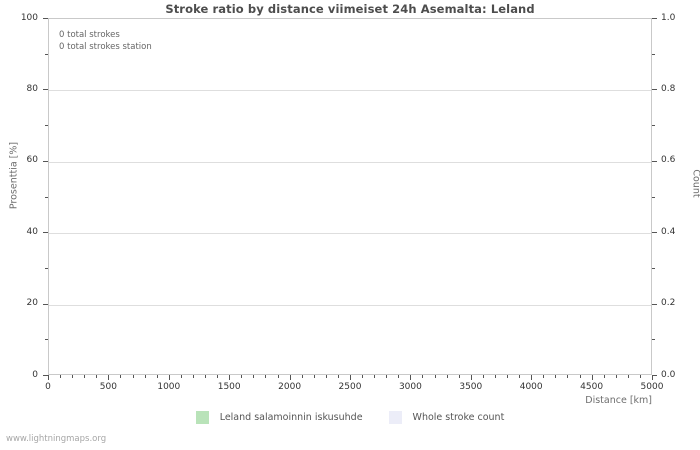 This screenshot has width=700, height=450. I want to click on x-axis-title: Distance [km], so click(618, 400).